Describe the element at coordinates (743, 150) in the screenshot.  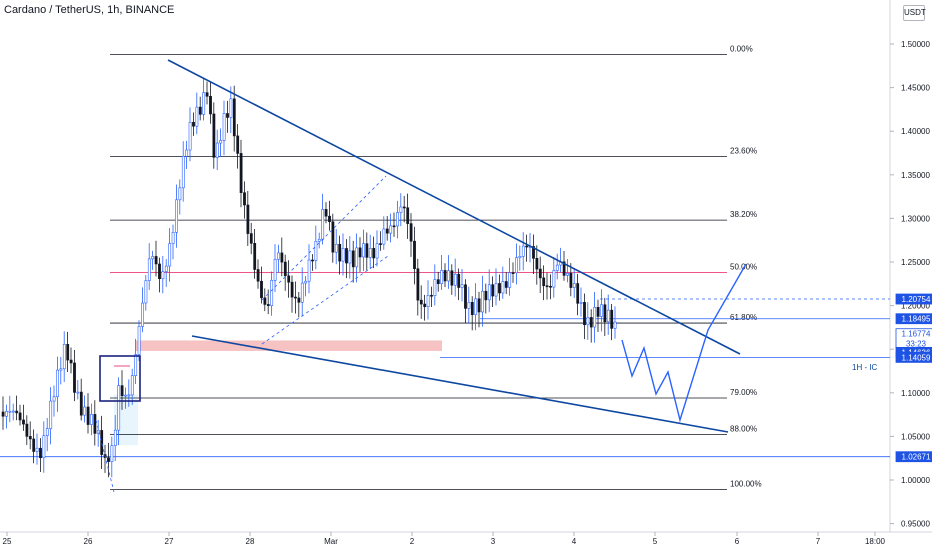
I see `fib-level-label: 23.60%` at that location.